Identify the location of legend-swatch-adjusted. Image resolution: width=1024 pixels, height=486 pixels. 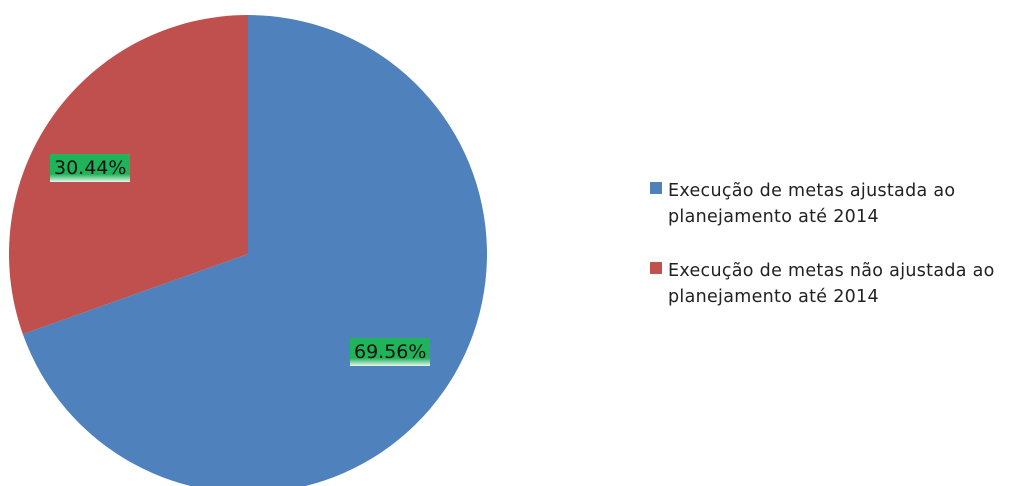
(656, 188).